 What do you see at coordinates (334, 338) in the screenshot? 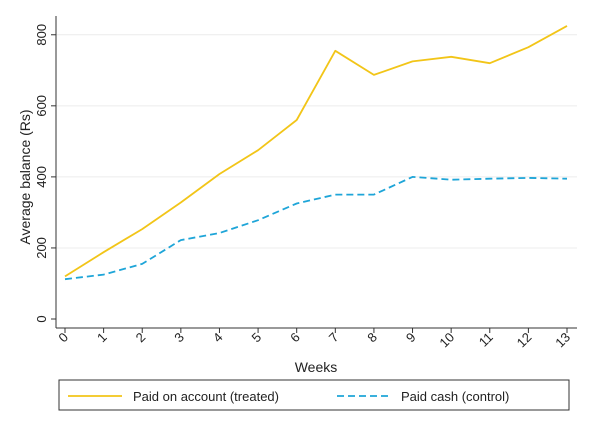
I see `x-tick-label: 7` at bounding box center [334, 338].